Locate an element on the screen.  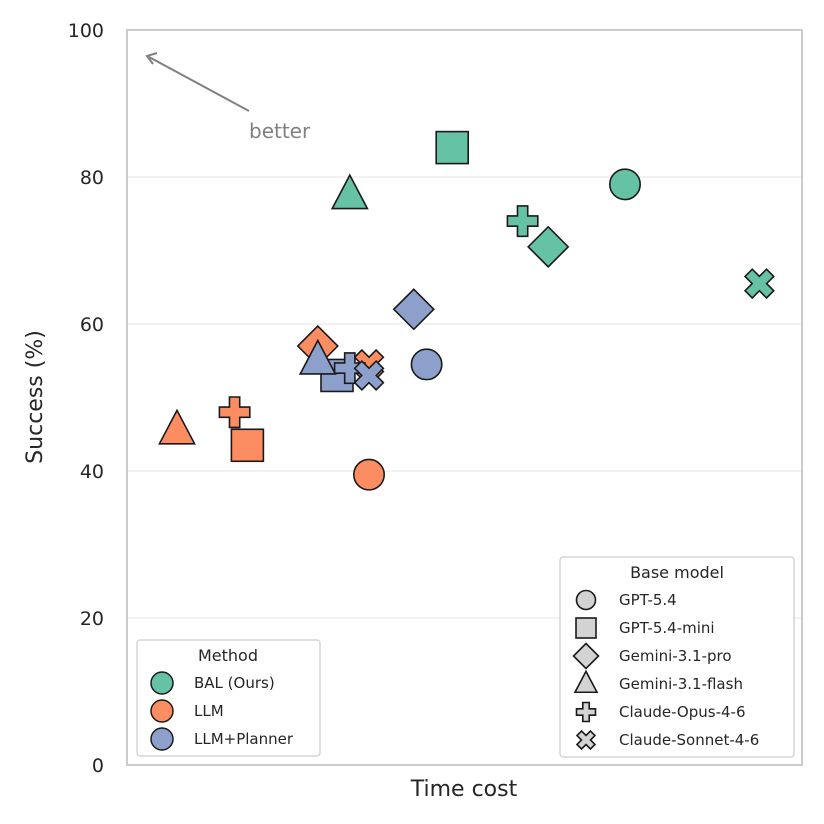
point-bal-ours-gemini-3-1-pro is located at coordinates (548, 246).